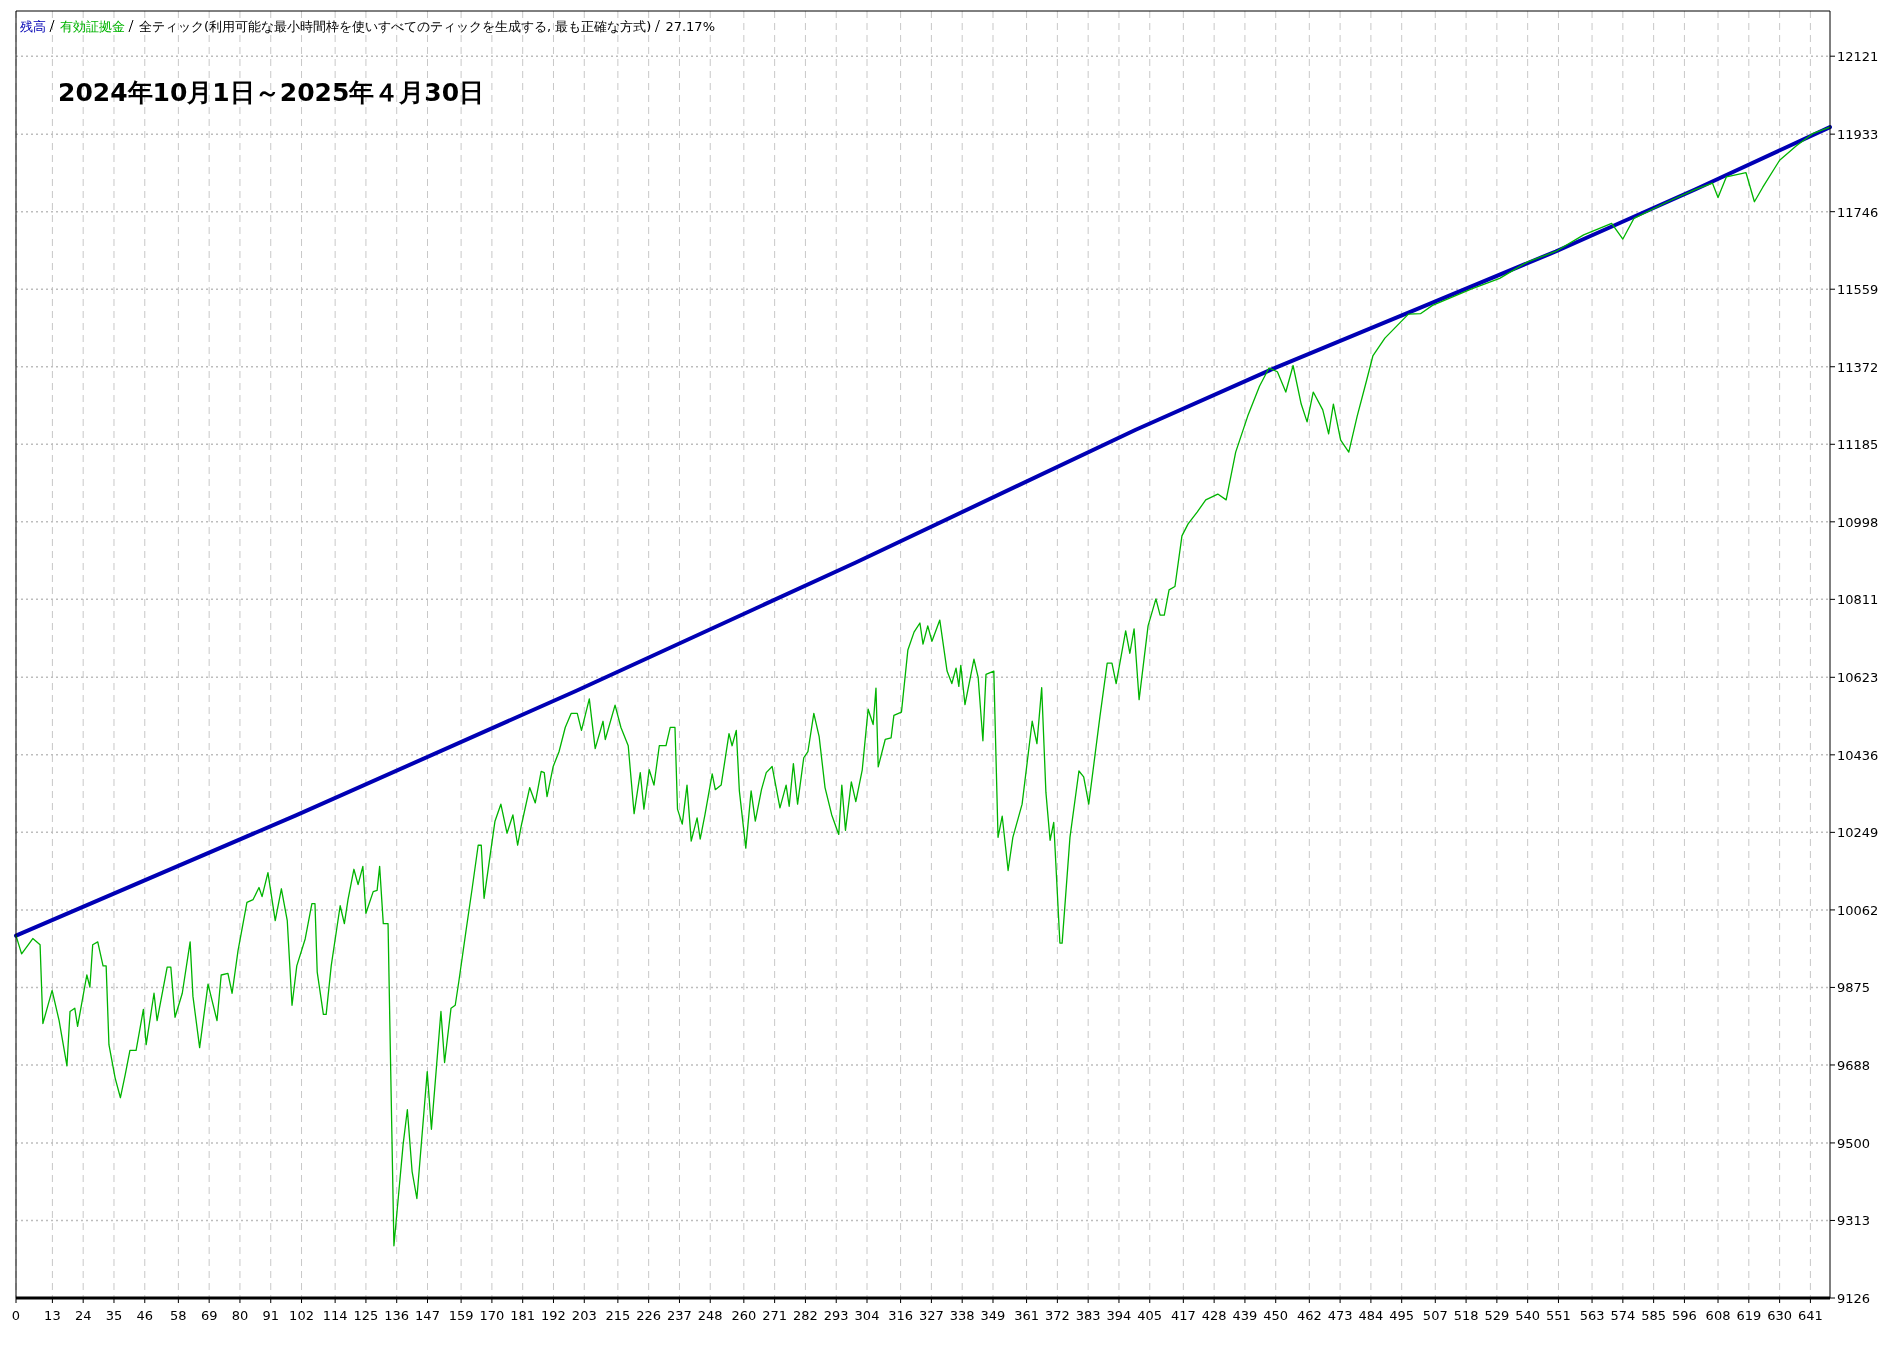 Image resolution: width=1888 pixels, height=1347 pixels. I want to click on y-tick-label: 10436, so click(1858, 755).